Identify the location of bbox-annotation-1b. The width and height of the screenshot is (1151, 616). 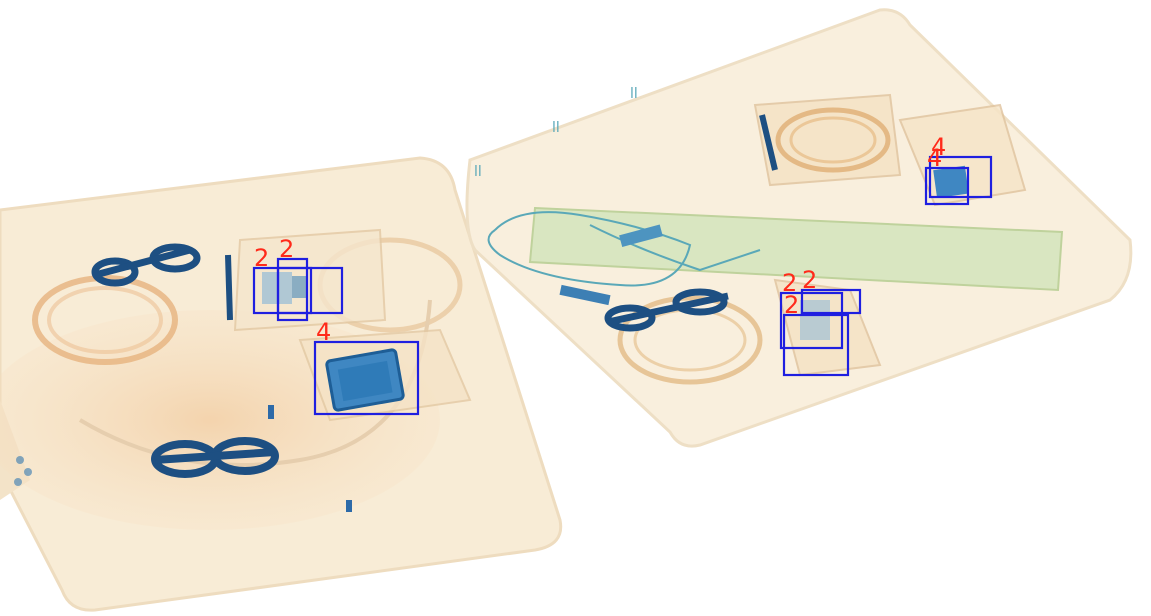
(310, 290).